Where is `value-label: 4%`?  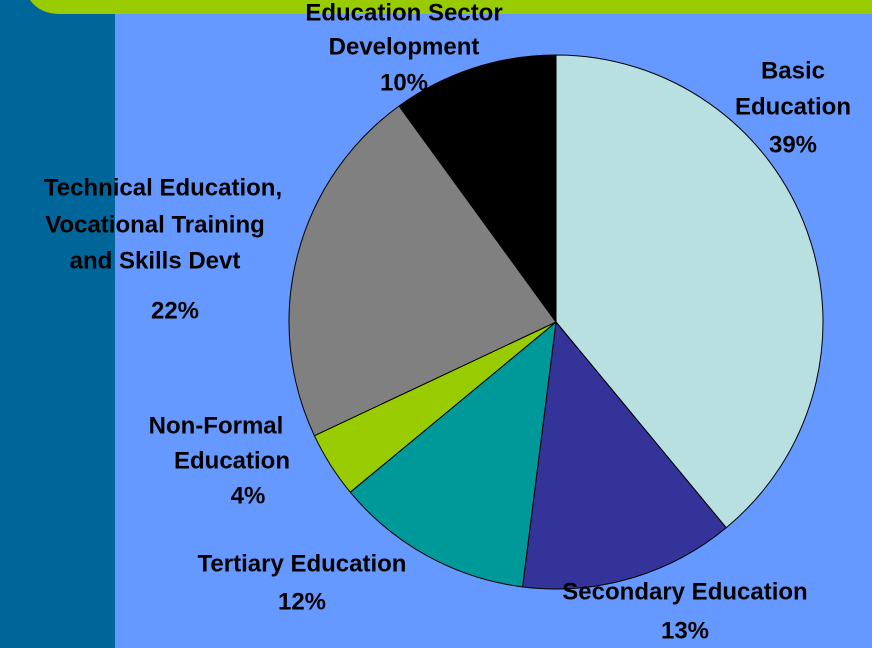 value-label: 4% is located at coordinates (248, 495).